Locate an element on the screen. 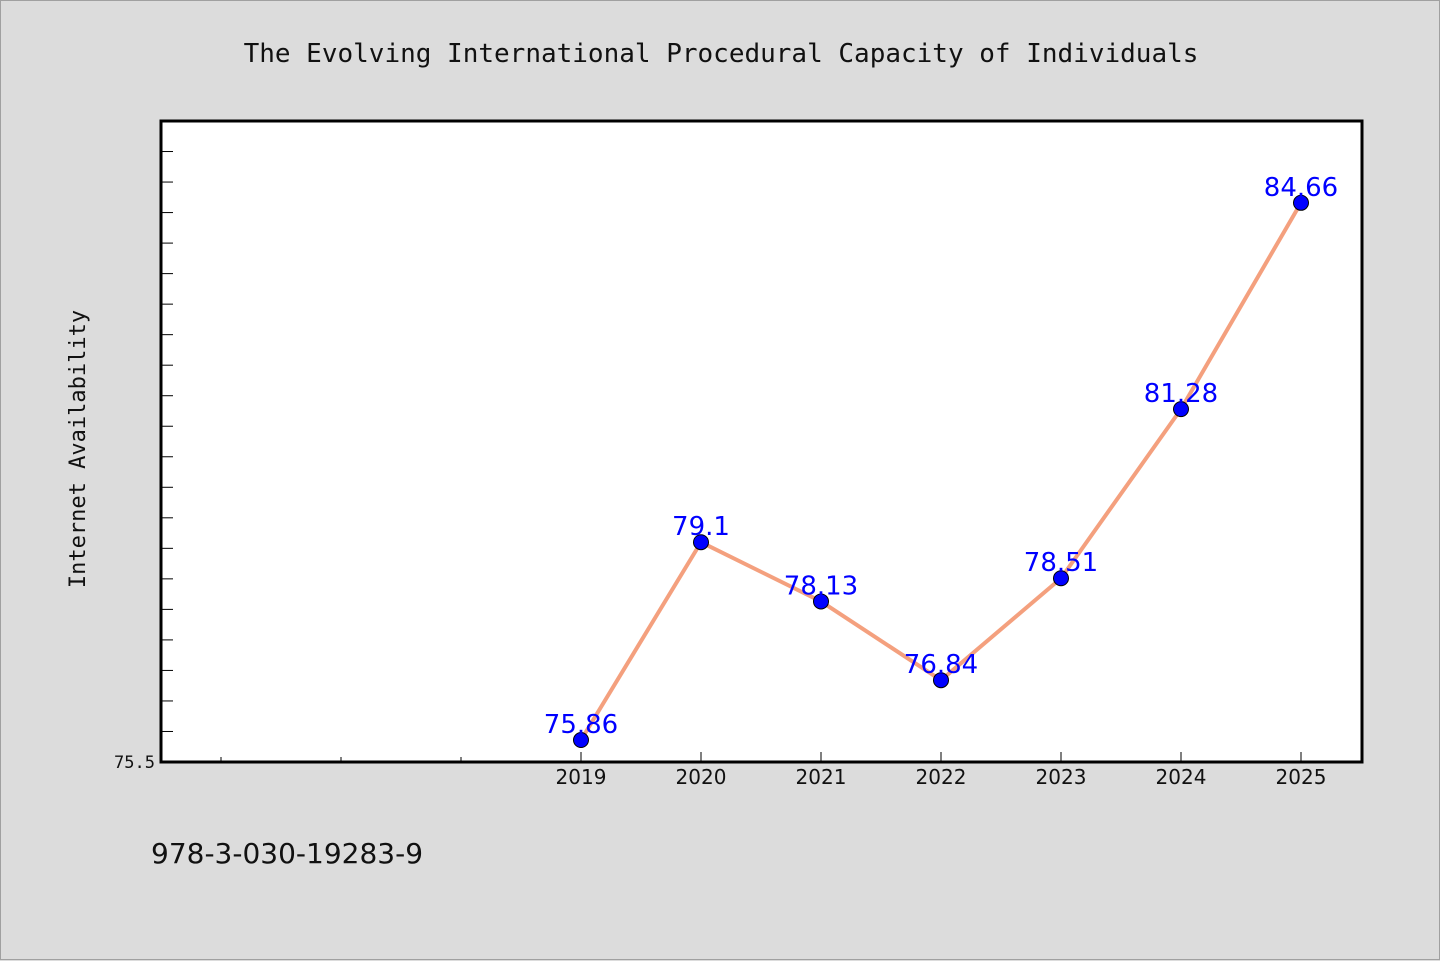 The image size is (1440, 961). x-tick-label: 2025 is located at coordinates (1301, 777).